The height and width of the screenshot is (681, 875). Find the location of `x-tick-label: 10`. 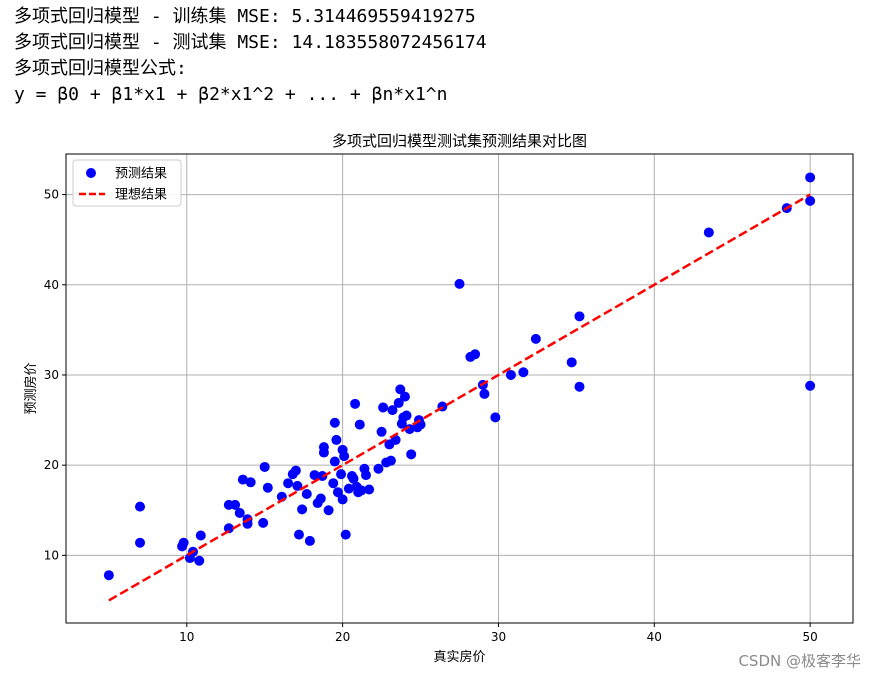

x-tick-label: 10 is located at coordinates (186, 637).